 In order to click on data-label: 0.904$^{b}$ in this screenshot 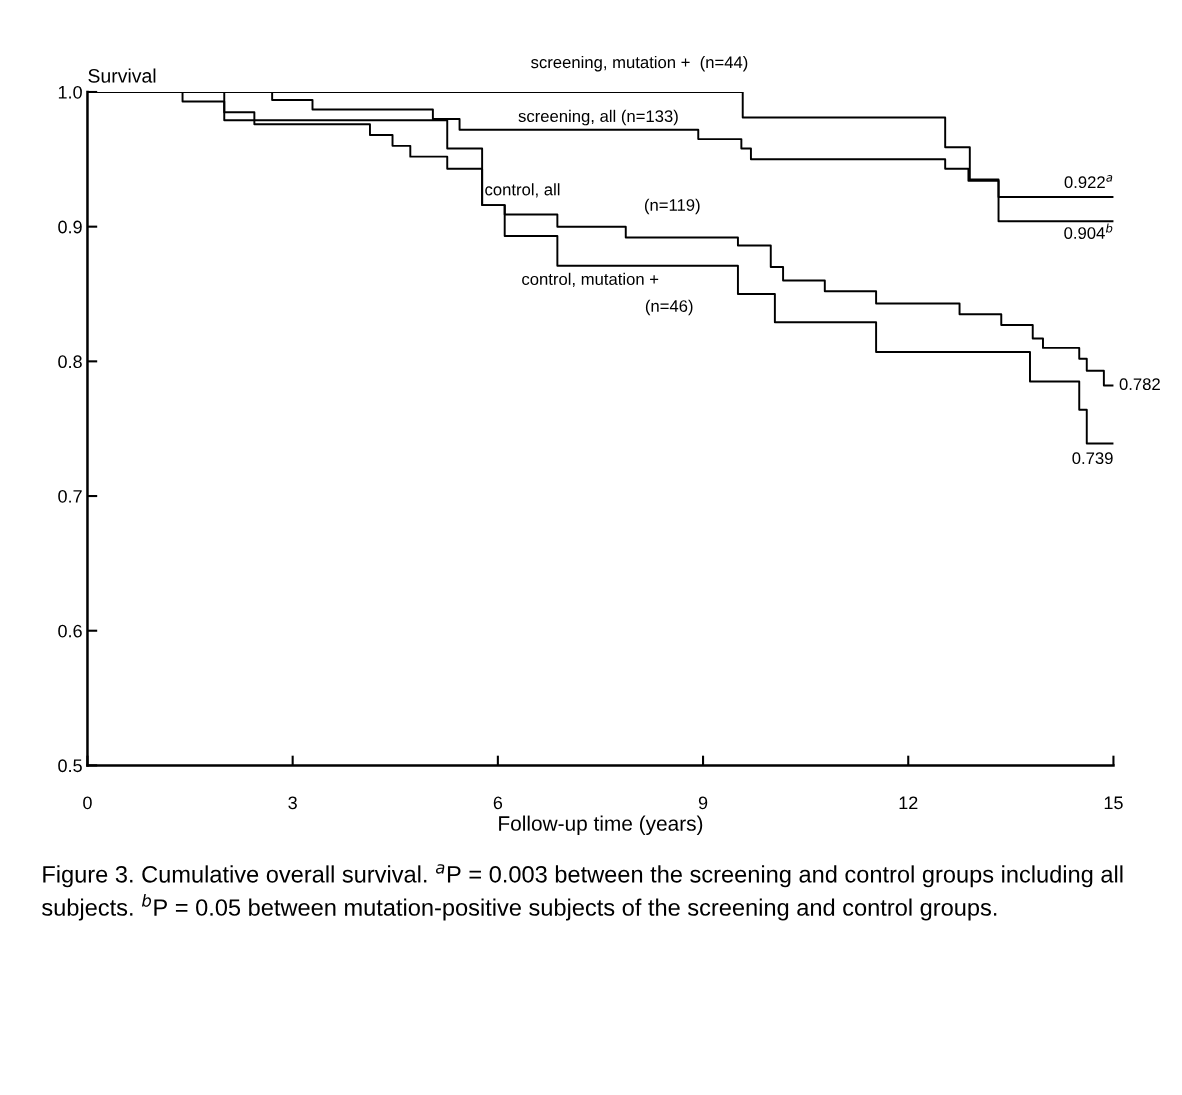, I will do `click(1088, 231)`.